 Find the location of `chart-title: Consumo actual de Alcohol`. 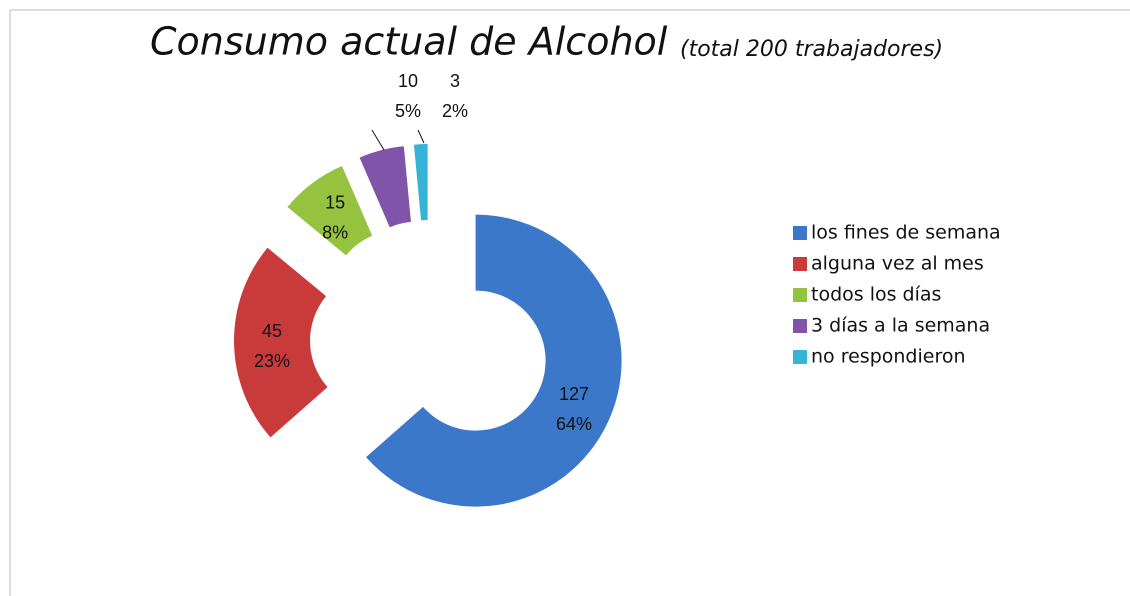

chart-title: Consumo actual de Alcohol is located at coordinates (409, 42).